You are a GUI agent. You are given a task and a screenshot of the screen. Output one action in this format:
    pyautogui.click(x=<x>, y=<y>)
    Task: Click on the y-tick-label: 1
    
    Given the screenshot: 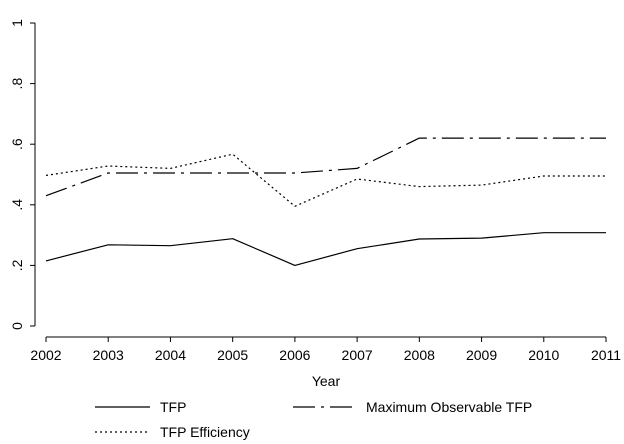 What is the action you would take?
    pyautogui.click(x=17, y=23)
    